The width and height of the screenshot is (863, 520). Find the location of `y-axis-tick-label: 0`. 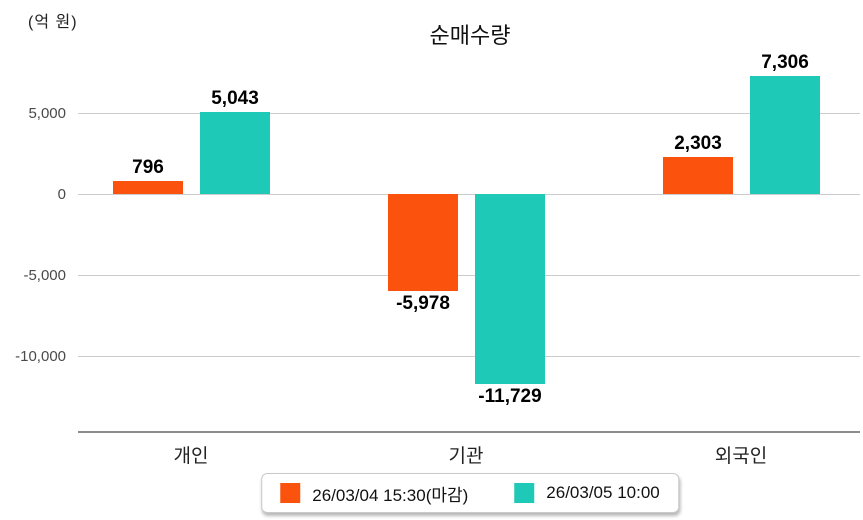

y-axis-tick-label: 0 is located at coordinates (61, 194).